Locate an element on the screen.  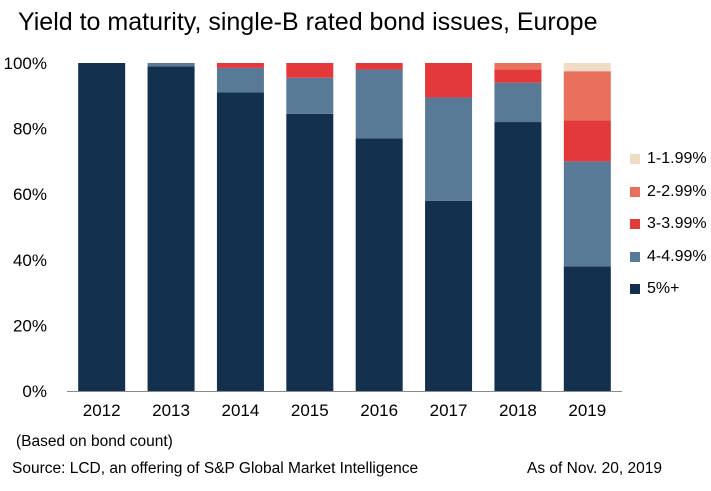
legend-label: 5%+ is located at coordinates (663, 288).